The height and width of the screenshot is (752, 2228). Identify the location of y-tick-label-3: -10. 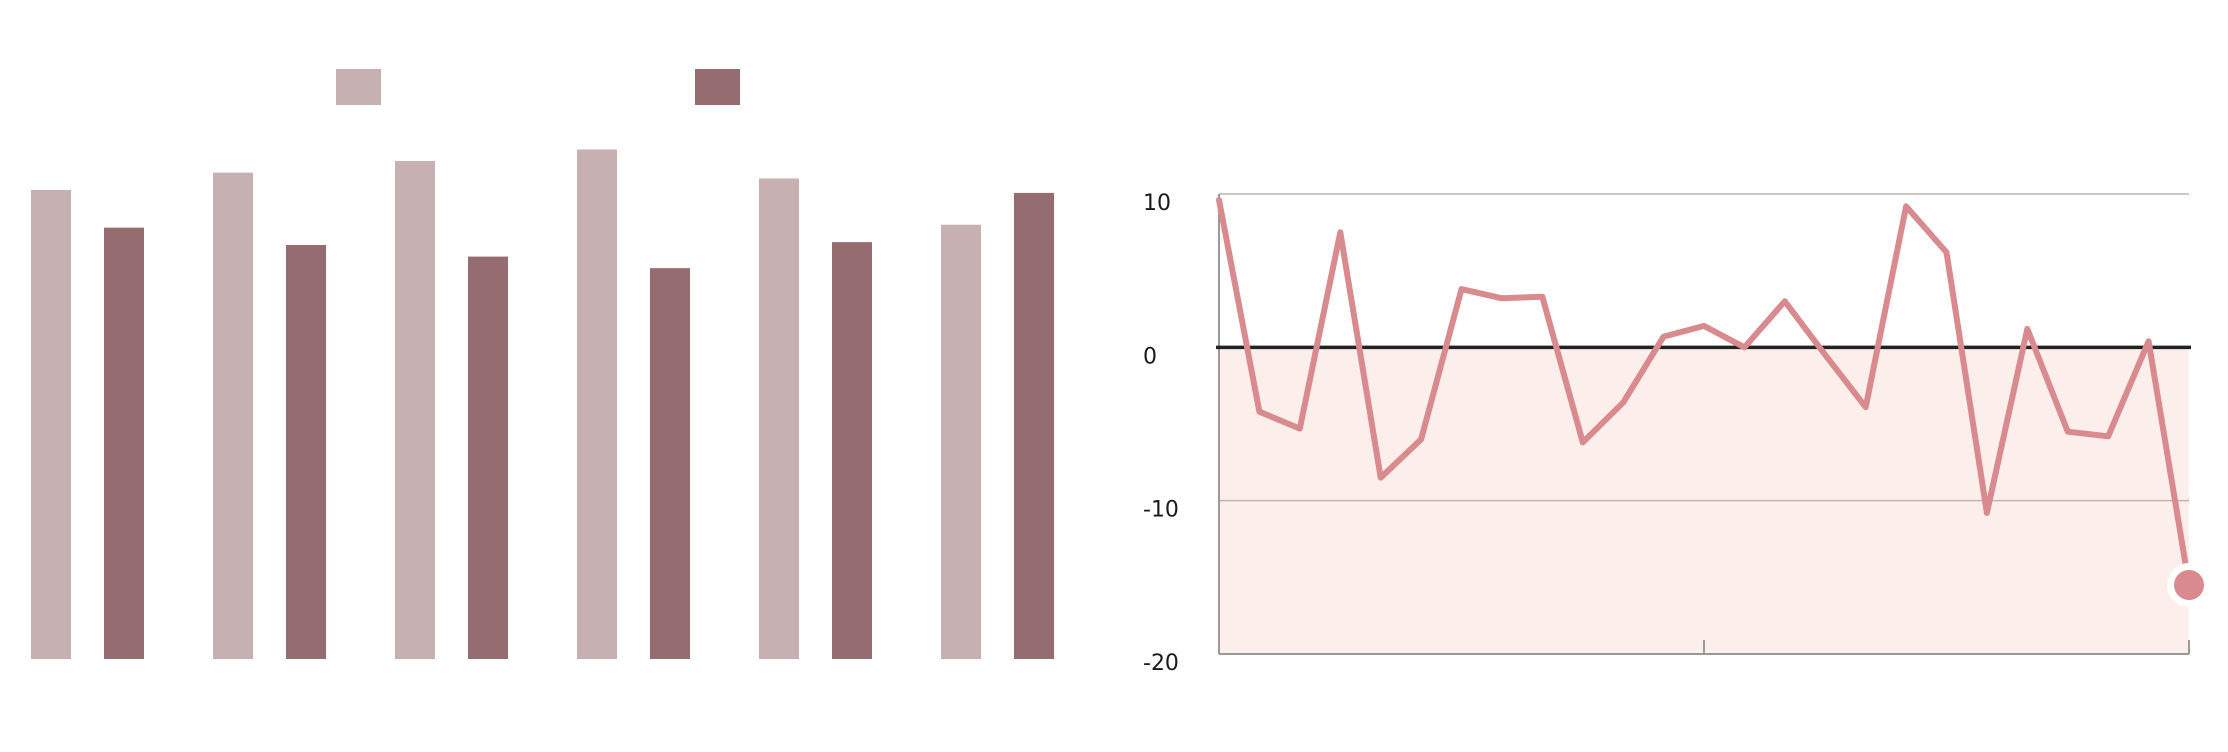
(1161, 510).